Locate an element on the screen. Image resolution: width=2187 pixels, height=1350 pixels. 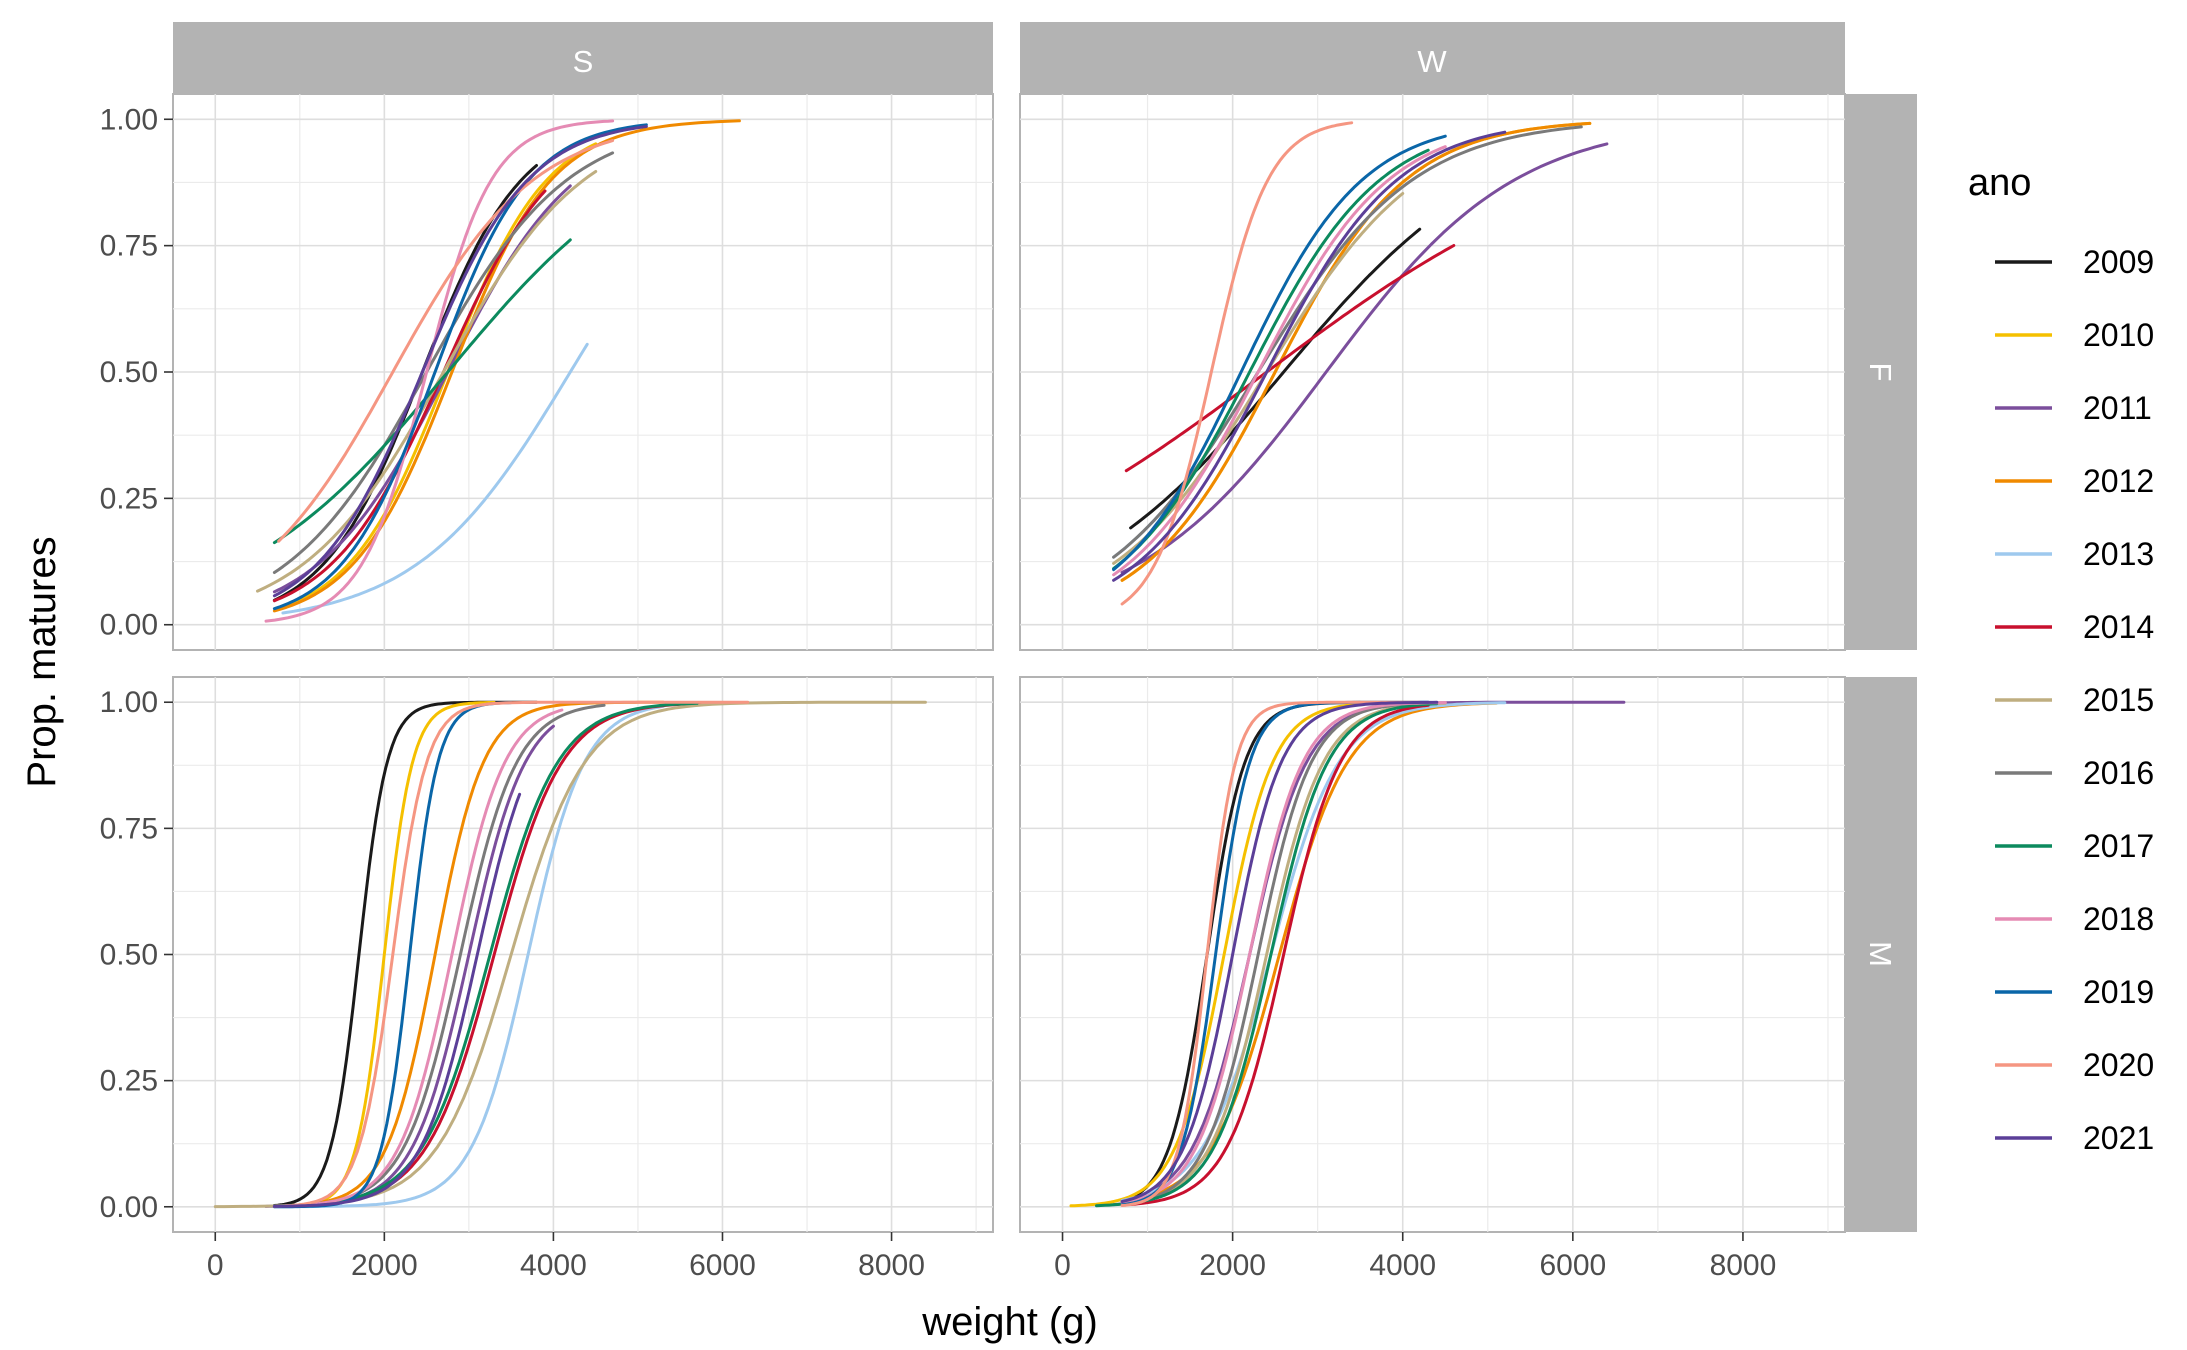
legend-label: 2014 is located at coordinates (2118, 627).